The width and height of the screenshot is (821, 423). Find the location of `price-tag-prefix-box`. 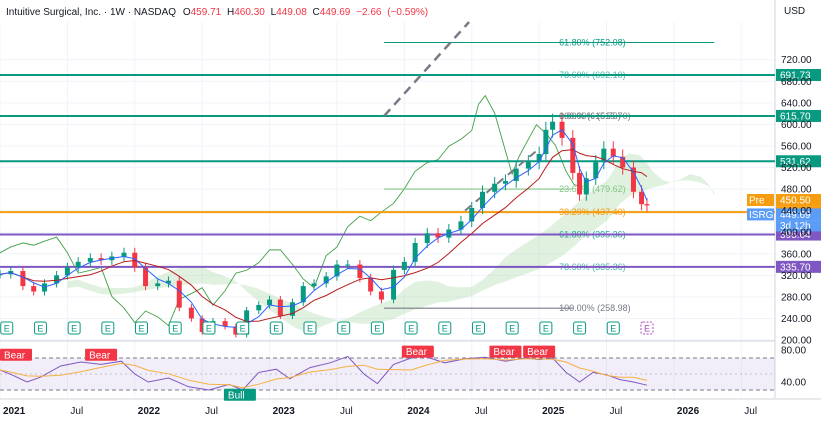

price-tag-prefix-box is located at coordinates (760, 214).